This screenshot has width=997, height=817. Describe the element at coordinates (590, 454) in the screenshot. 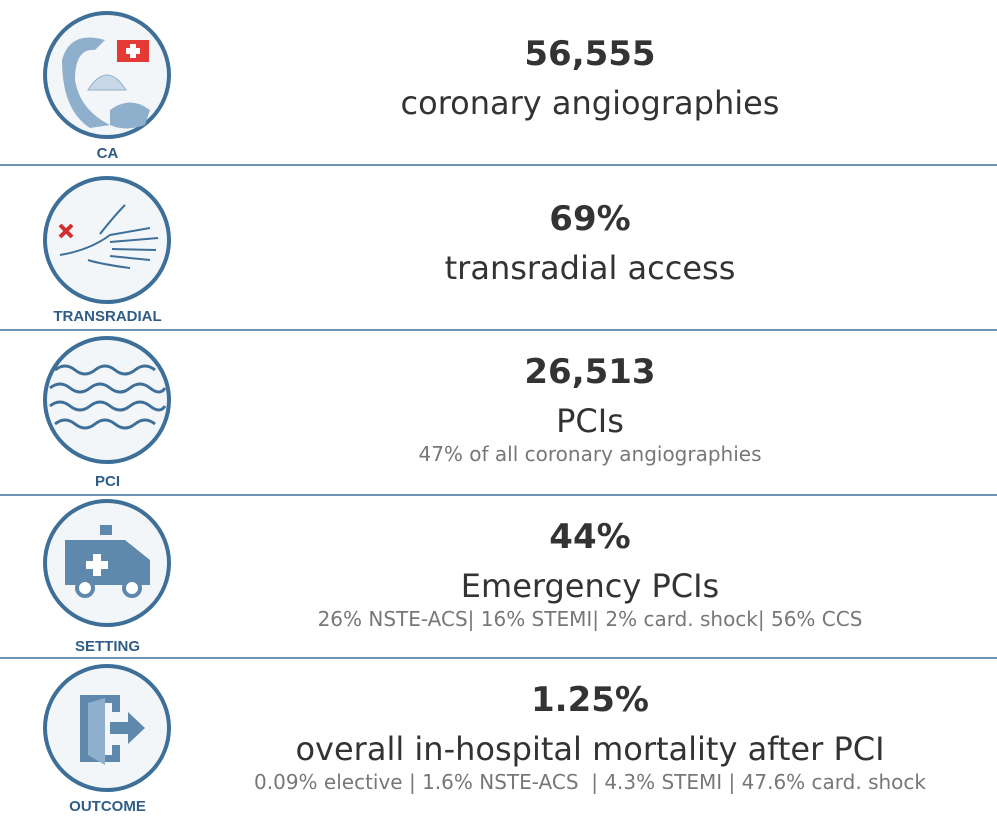

I see `detail: 47% of all coronary angiographies` at that location.